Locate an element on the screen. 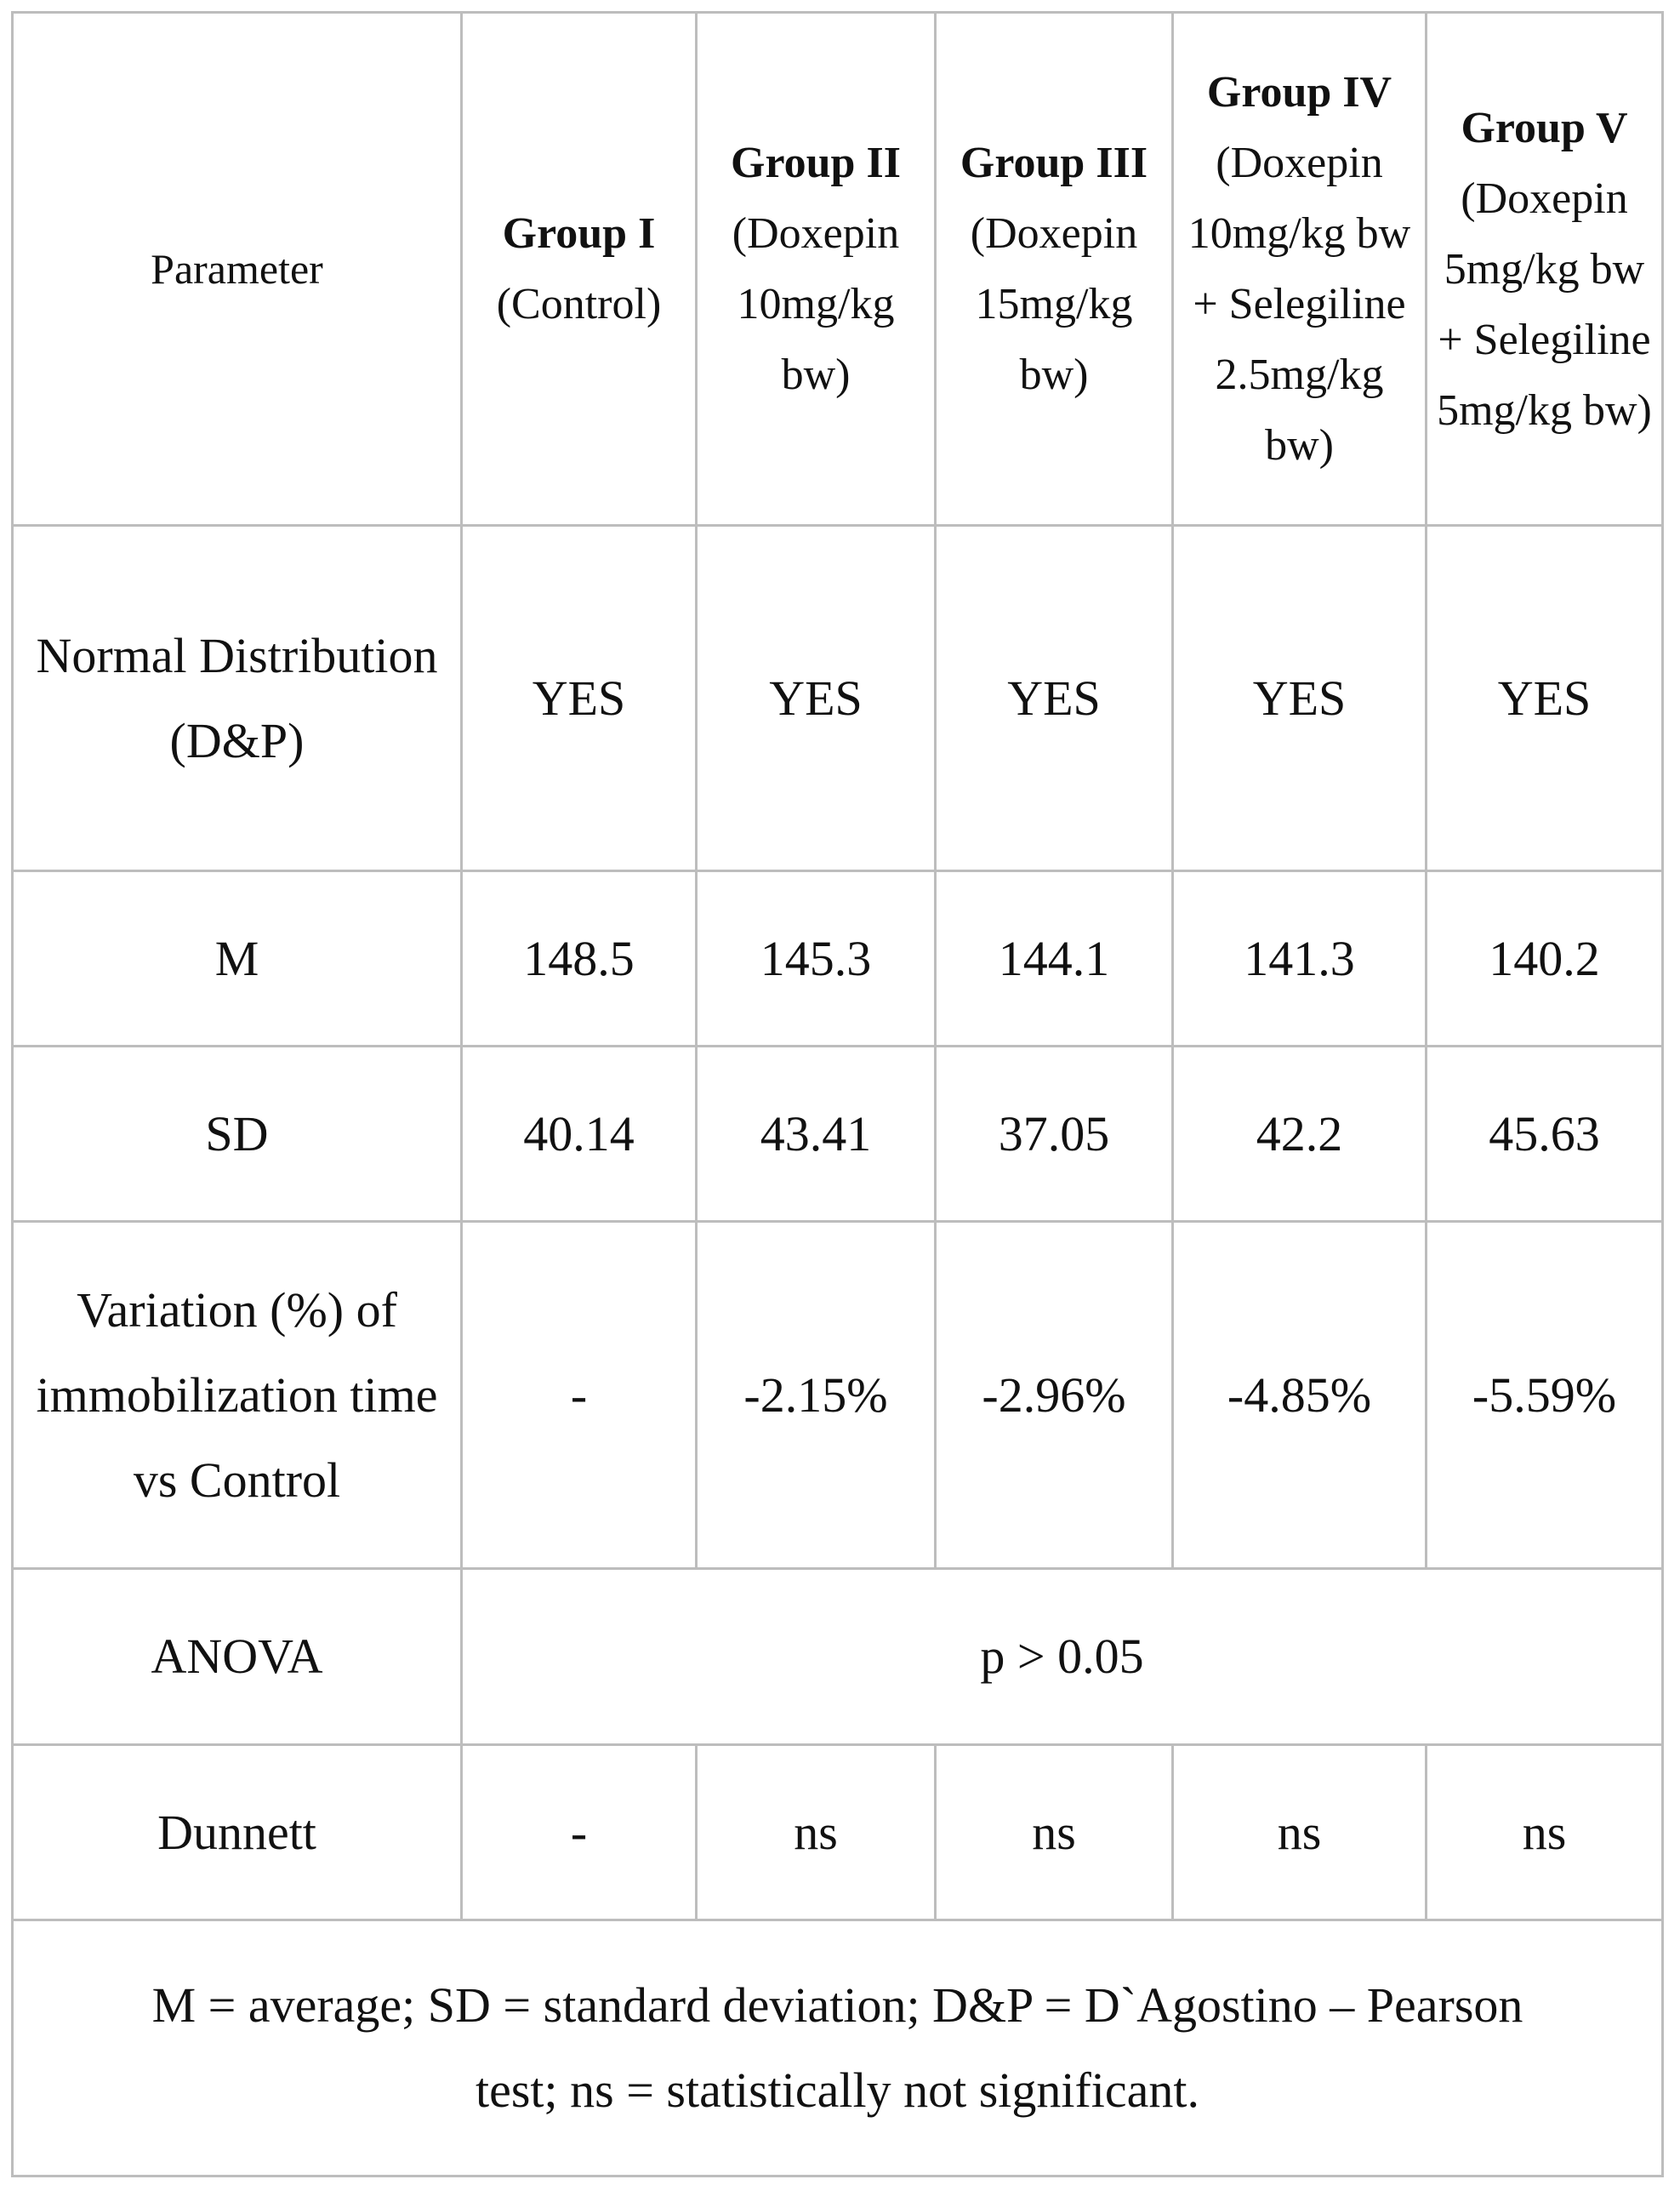 The width and height of the screenshot is (1680, 2185). cell: 43.41 is located at coordinates (816, 1134).